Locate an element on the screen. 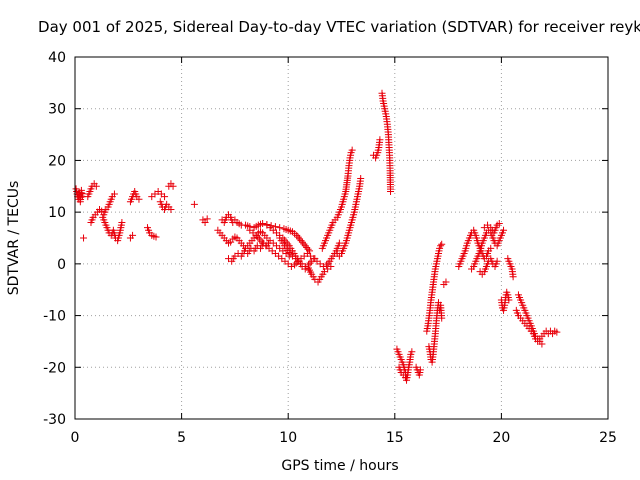  y-tick-label: 0 is located at coordinates (61, 265).